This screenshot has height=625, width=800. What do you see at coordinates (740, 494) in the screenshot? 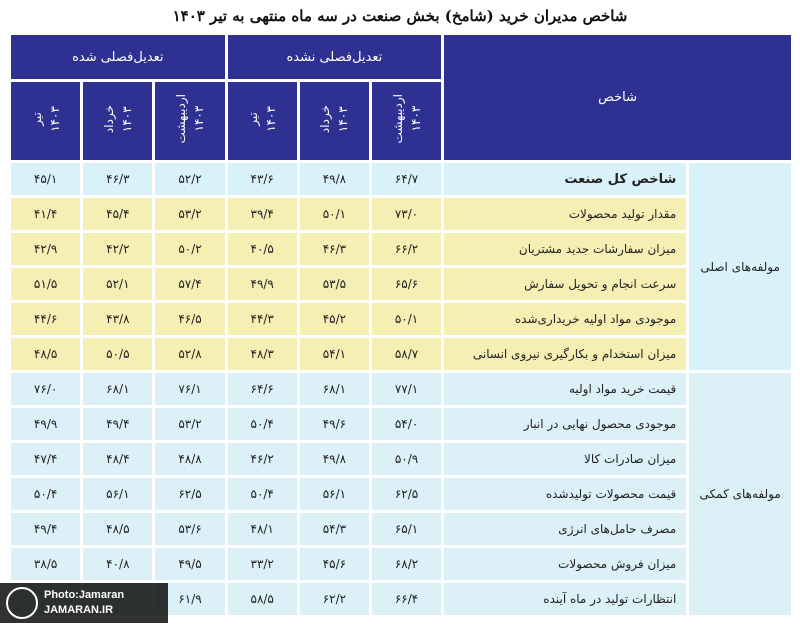
I see `section-label: مولفه‌های کمکی` at bounding box center [740, 494].